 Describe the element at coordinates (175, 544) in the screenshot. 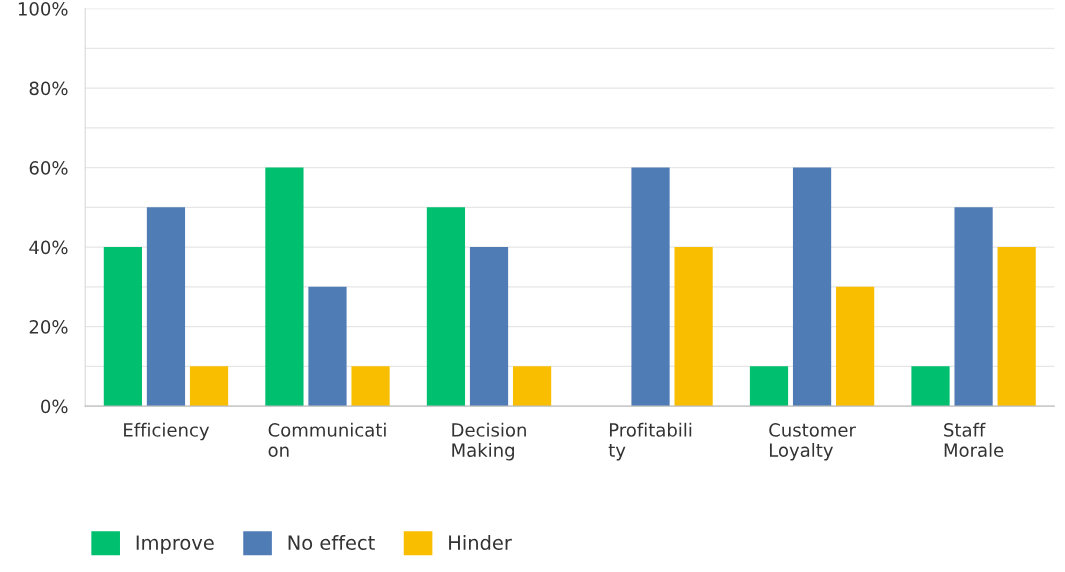

I see `legend-label: Improve` at that location.